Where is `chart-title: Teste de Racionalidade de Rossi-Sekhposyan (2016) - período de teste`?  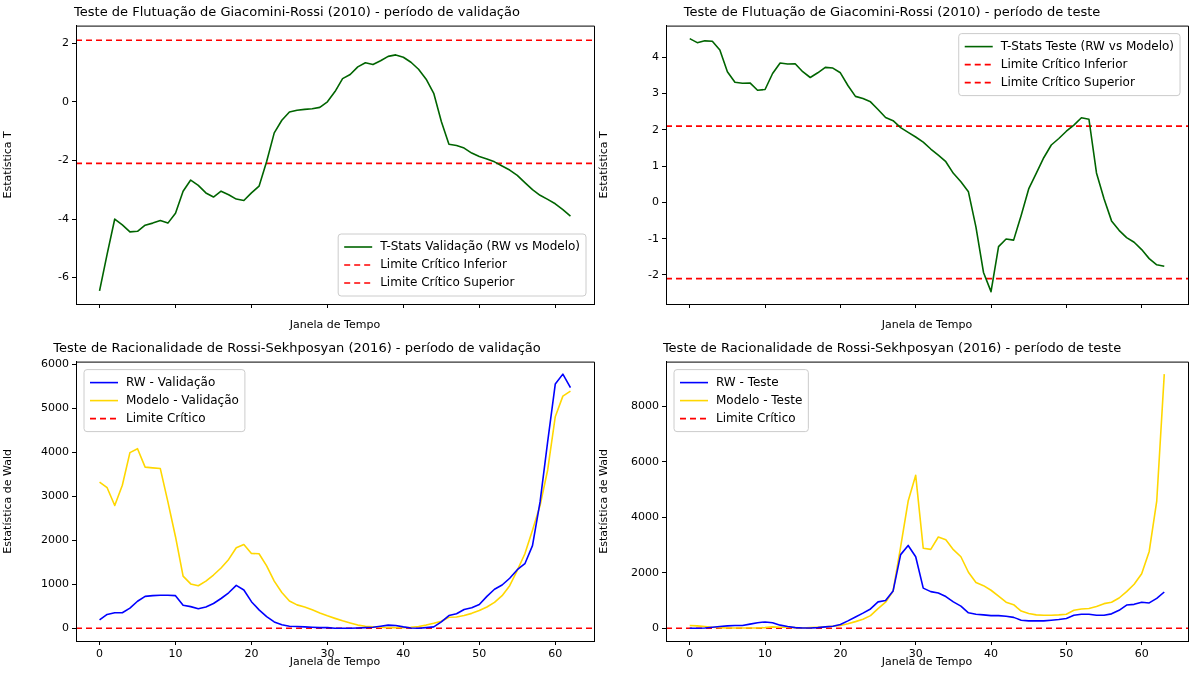 chart-title: Teste de Racionalidade de Rossi-Sekhposyan (2016) - período de teste is located at coordinates (891, 348).